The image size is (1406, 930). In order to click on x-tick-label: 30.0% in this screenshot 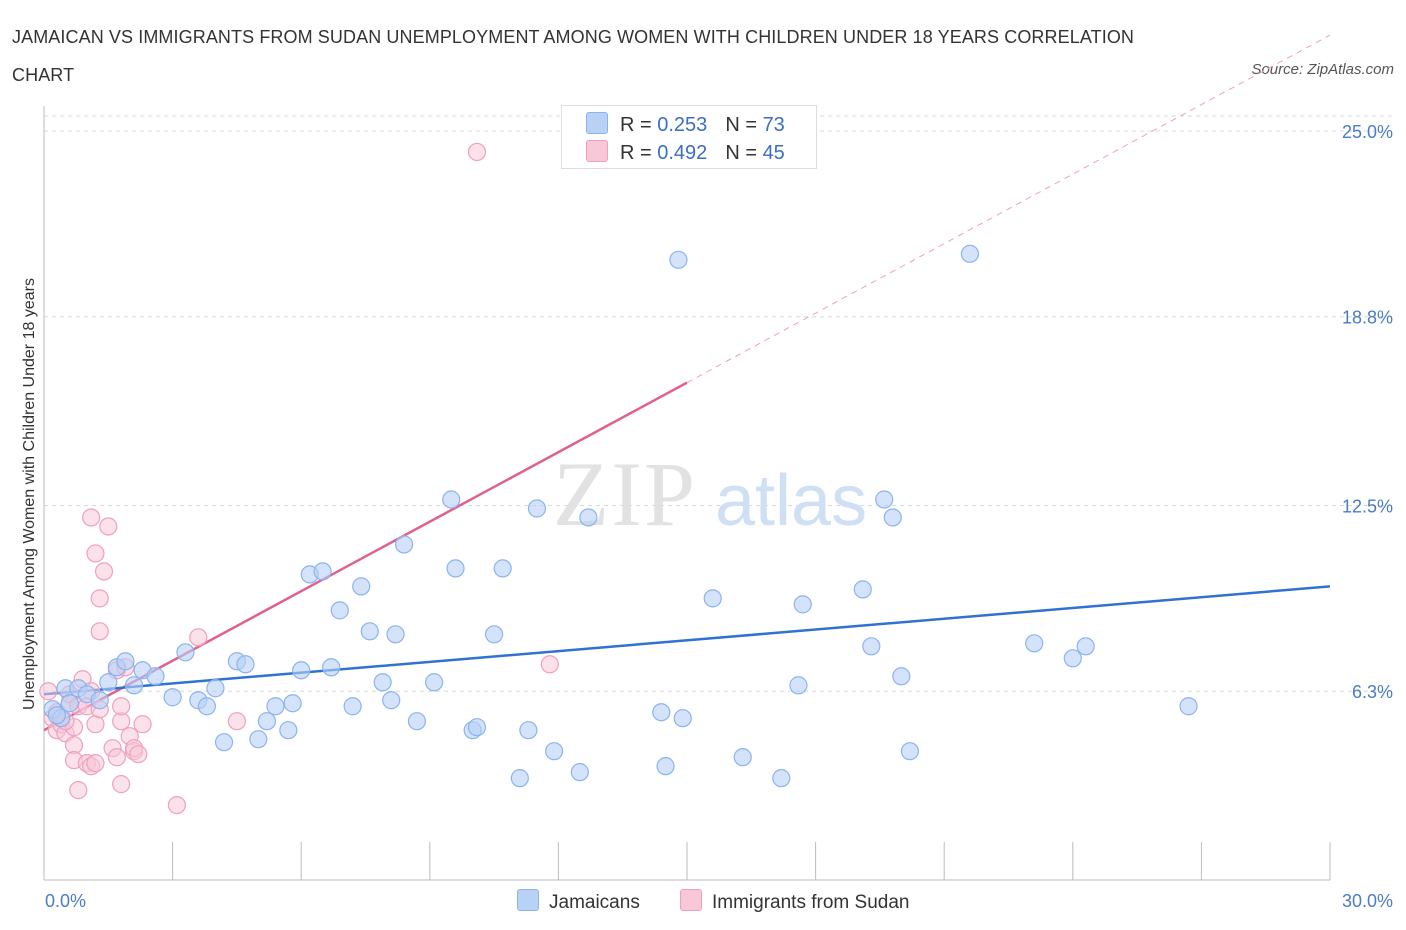, I will do `click(1367, 901)`.